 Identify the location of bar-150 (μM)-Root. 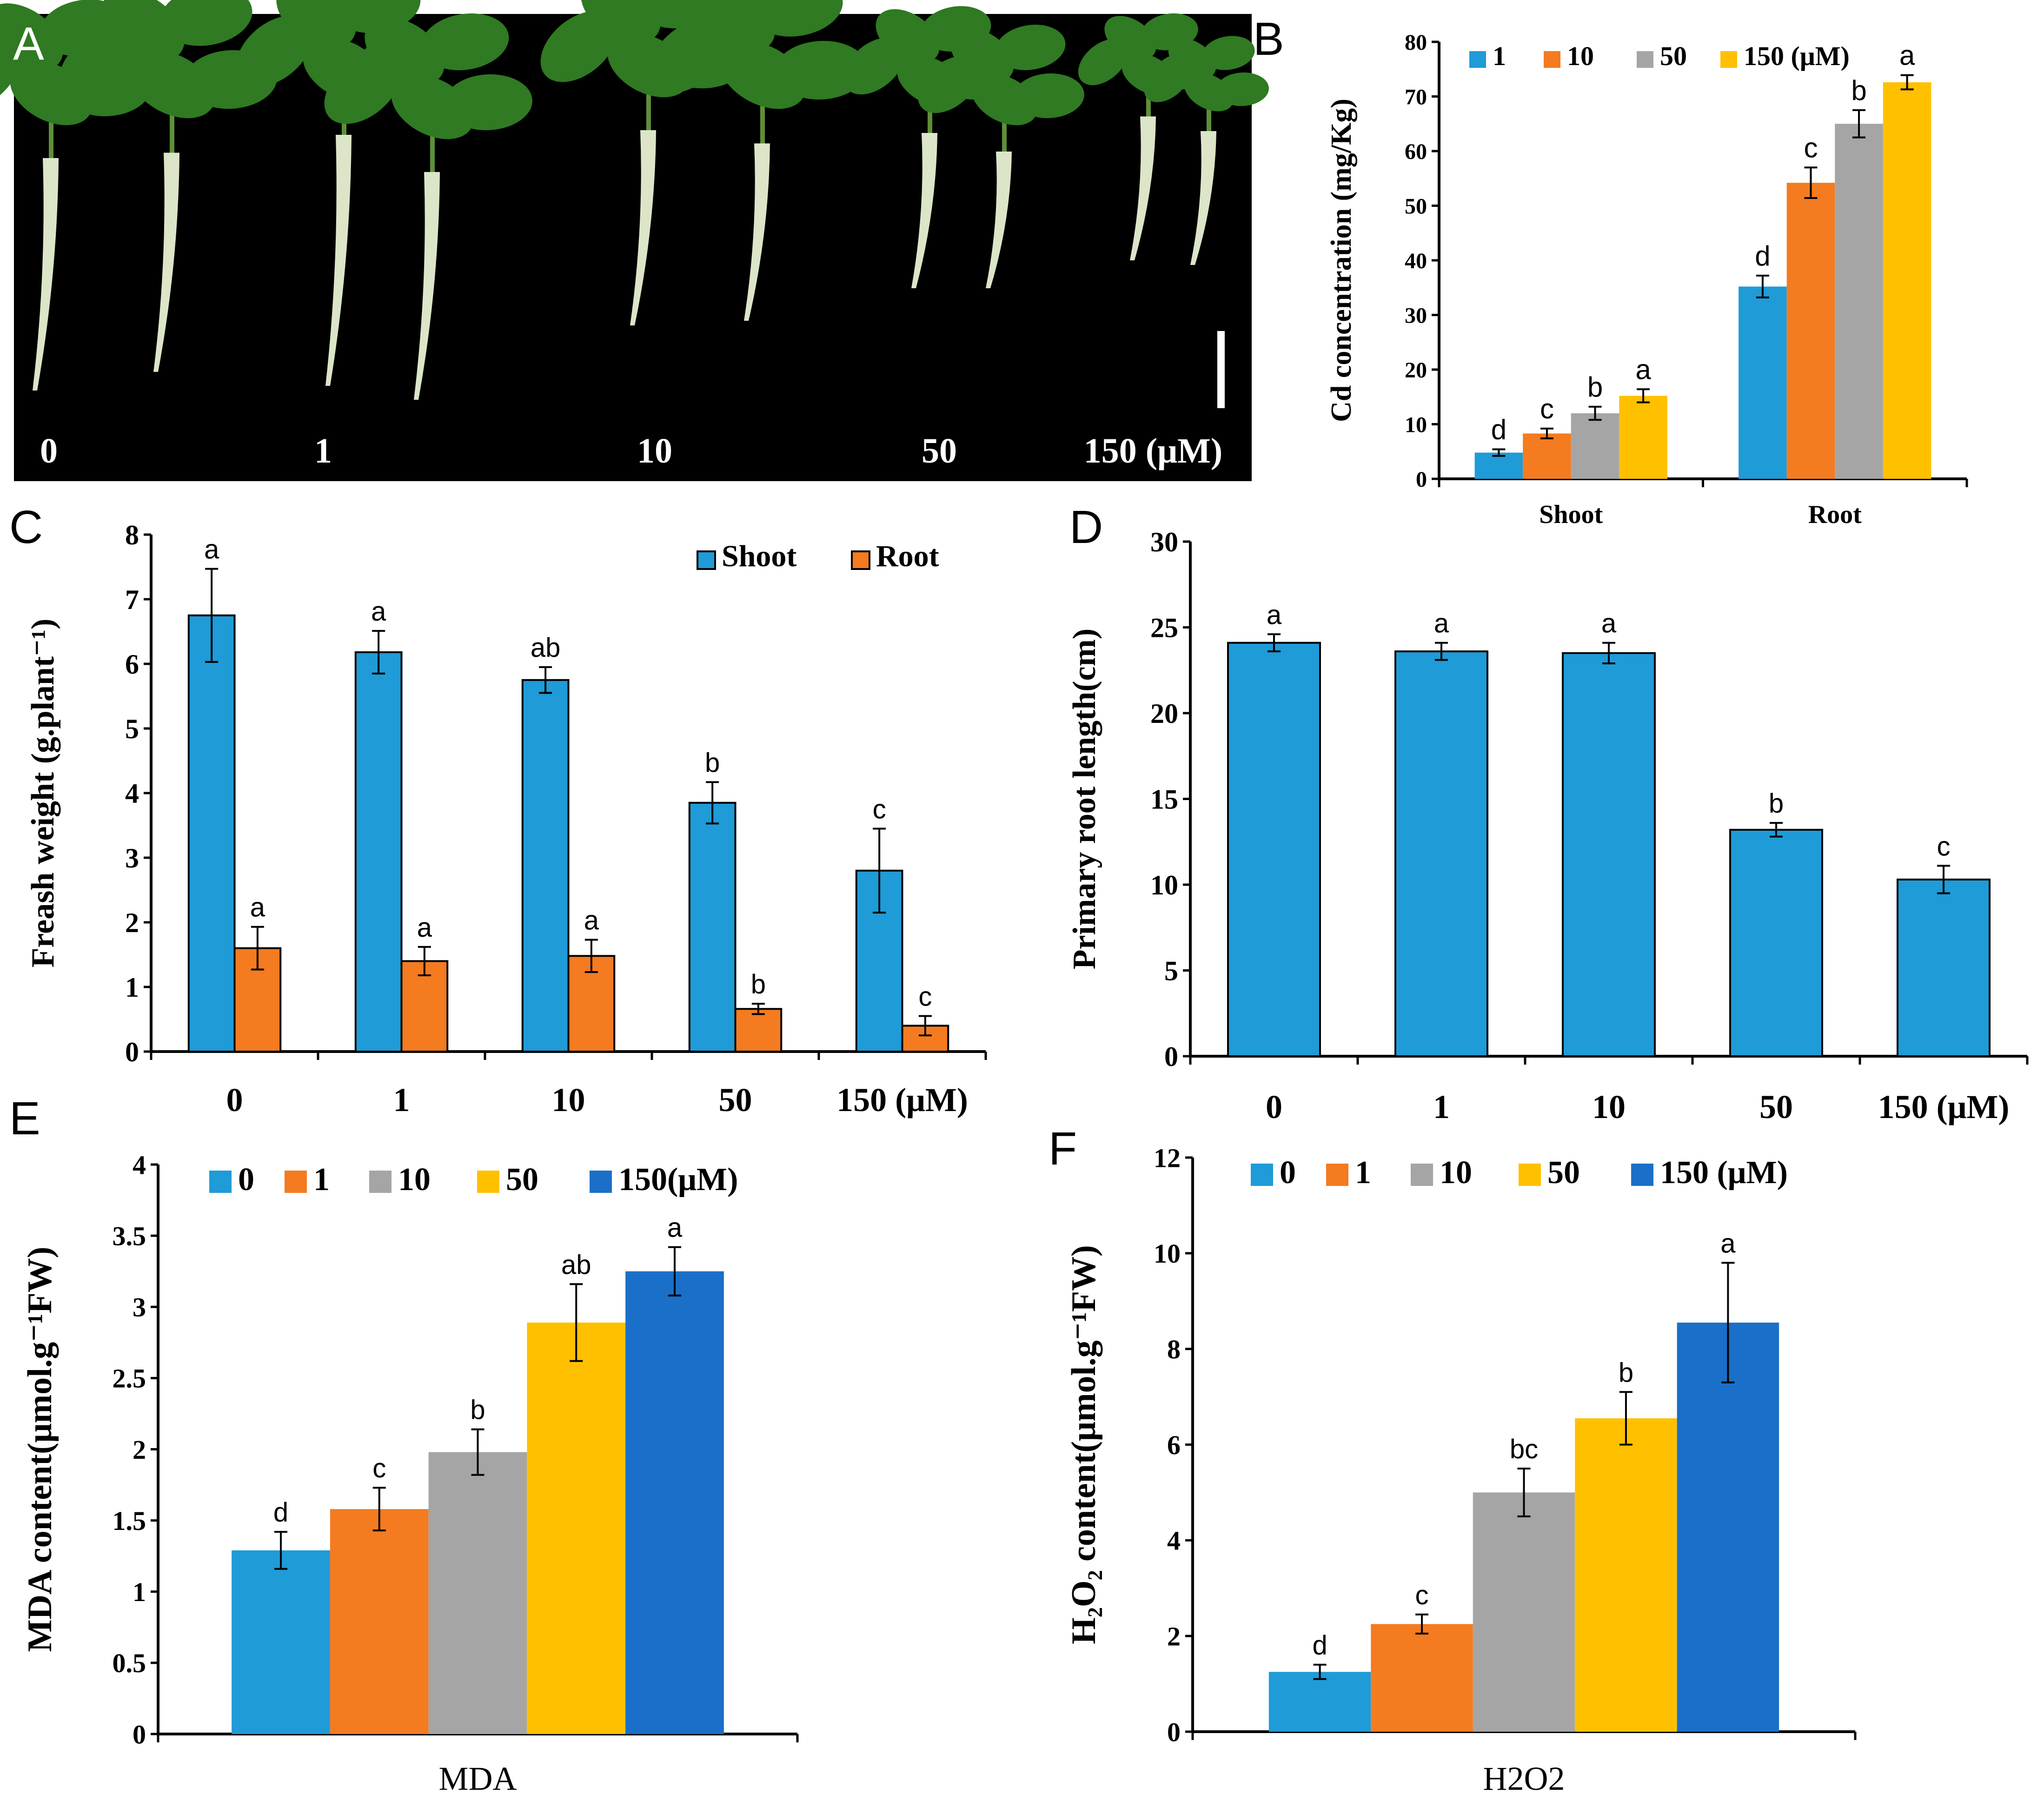
(1907, 280).